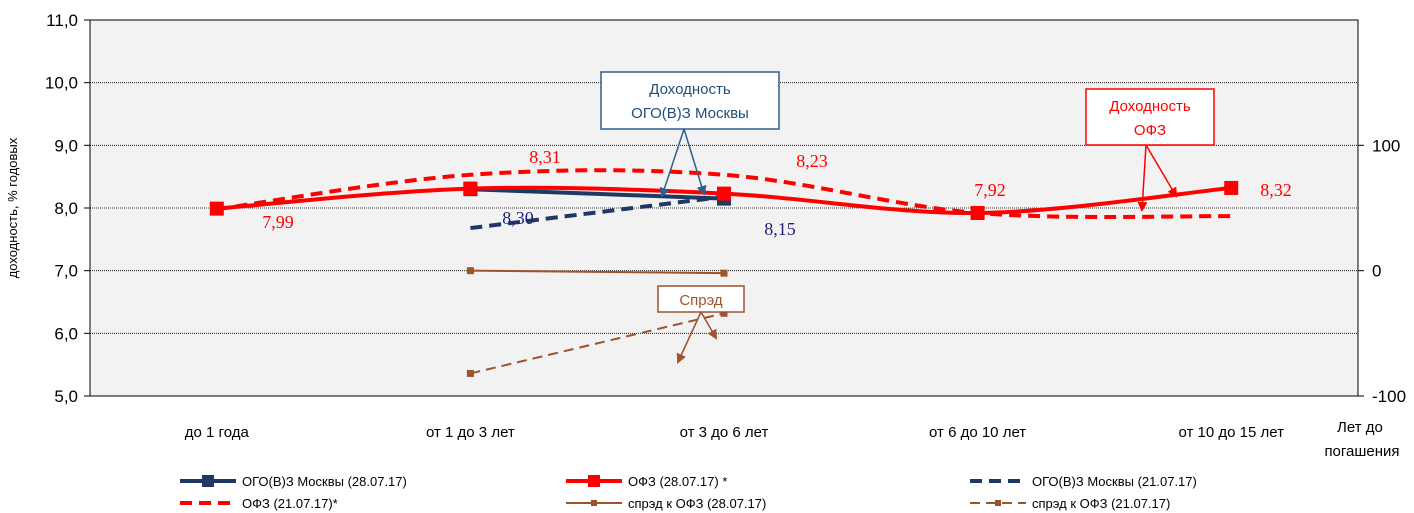  I want to click on legend-label-3: ОФЗ (21.07.17)*, so click(290, 503).